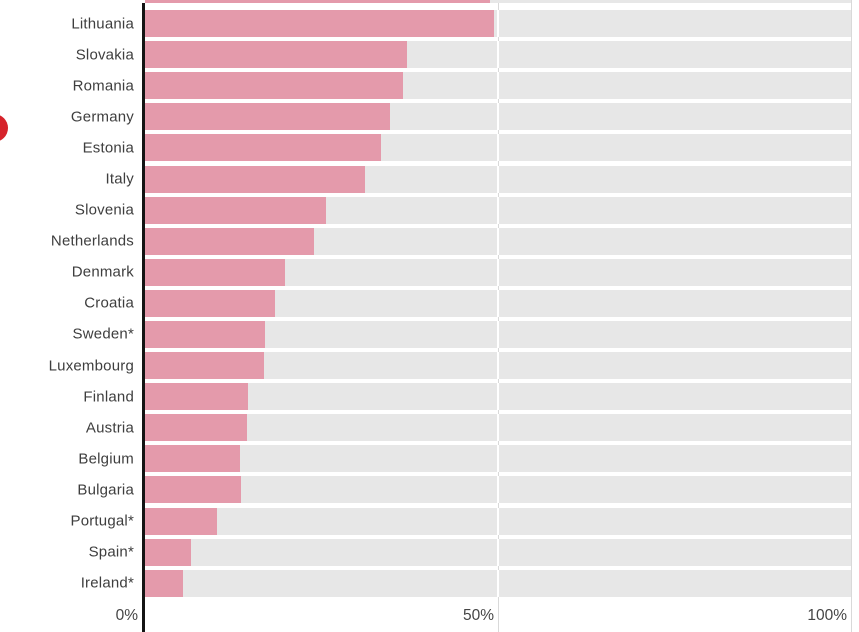  Describe the element at coordinates (111, 552) in the screenshot. I see `country-label: Spain*` at that location.